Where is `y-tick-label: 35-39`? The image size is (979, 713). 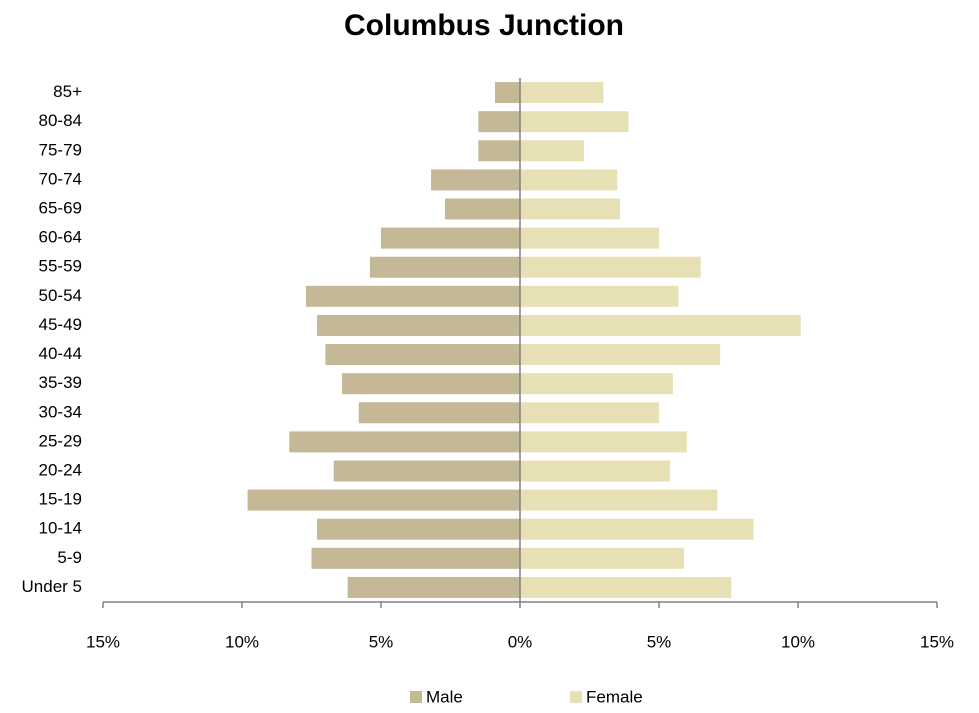 y-tick-label: 35-39 is located at coordinates (60, 382).